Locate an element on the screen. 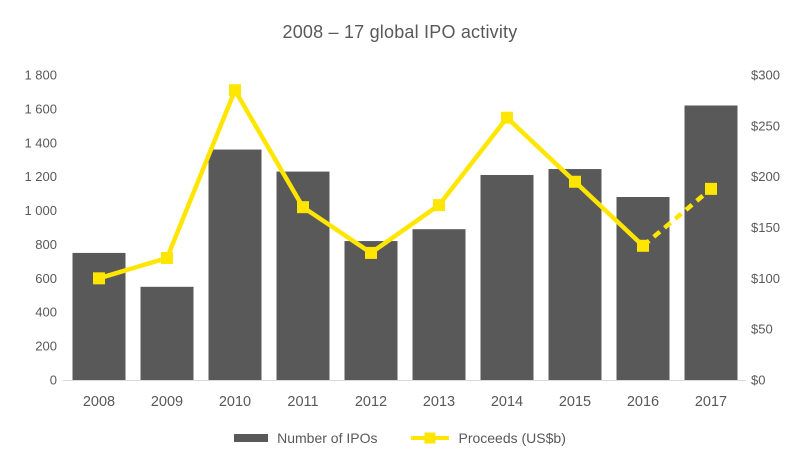 The height and width of the screenshot is (457, 800). left-axis-tick-label: 400 is located at coordinates (46, 312).